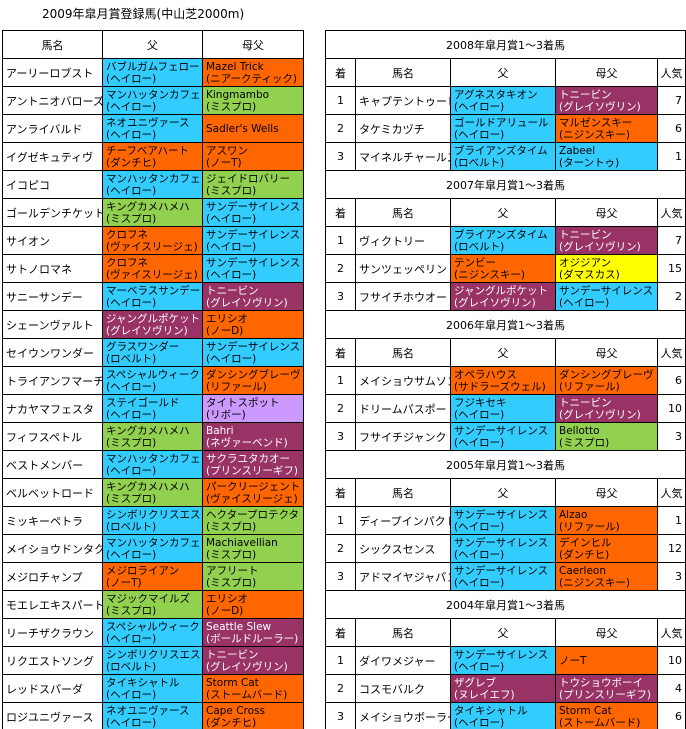  What do you see at coordinates (247, 694) in the screenshot?
I see `lineage: (ストームバード)` at bounding box center [247, 694].